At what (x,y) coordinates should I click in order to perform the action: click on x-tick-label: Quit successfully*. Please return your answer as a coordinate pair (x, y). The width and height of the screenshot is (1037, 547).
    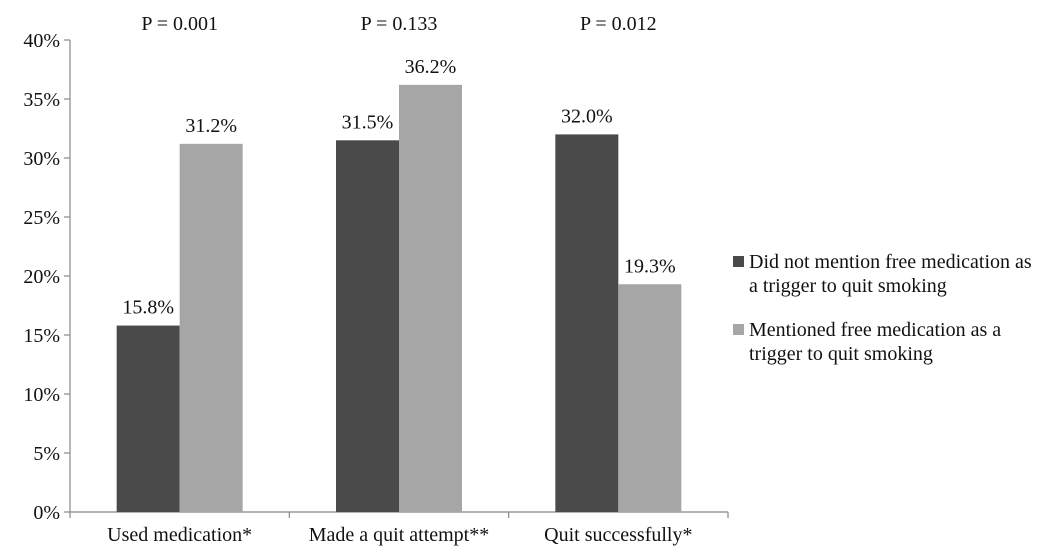
    Looking at the image, I should click on (618, 535).